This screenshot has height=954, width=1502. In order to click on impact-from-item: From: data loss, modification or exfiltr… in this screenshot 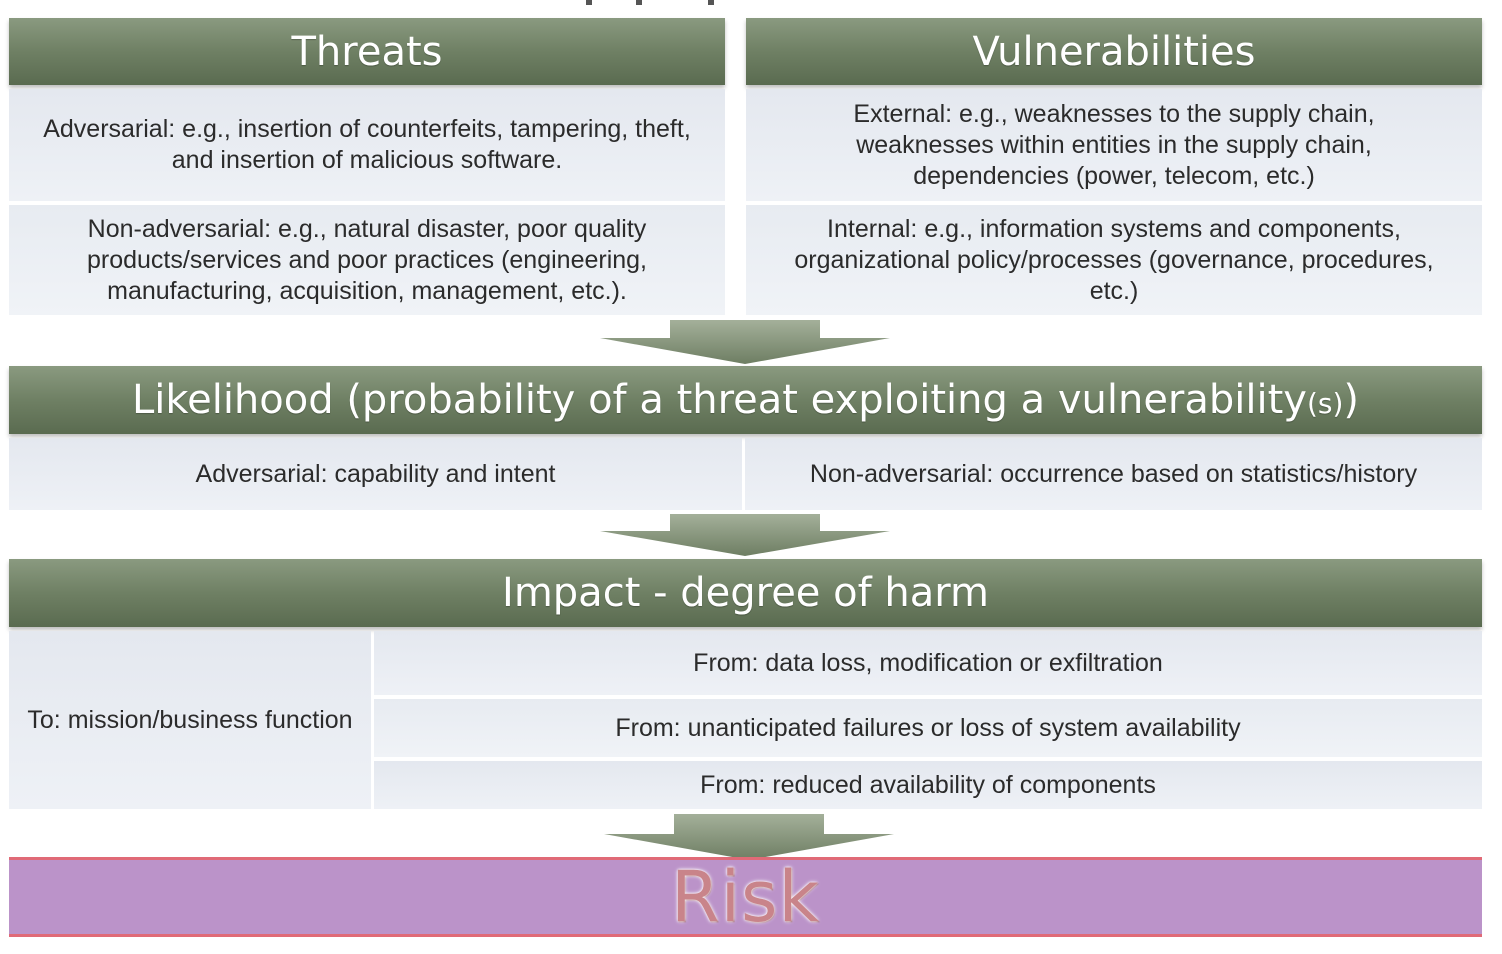, I will do `click(928, 663)`.